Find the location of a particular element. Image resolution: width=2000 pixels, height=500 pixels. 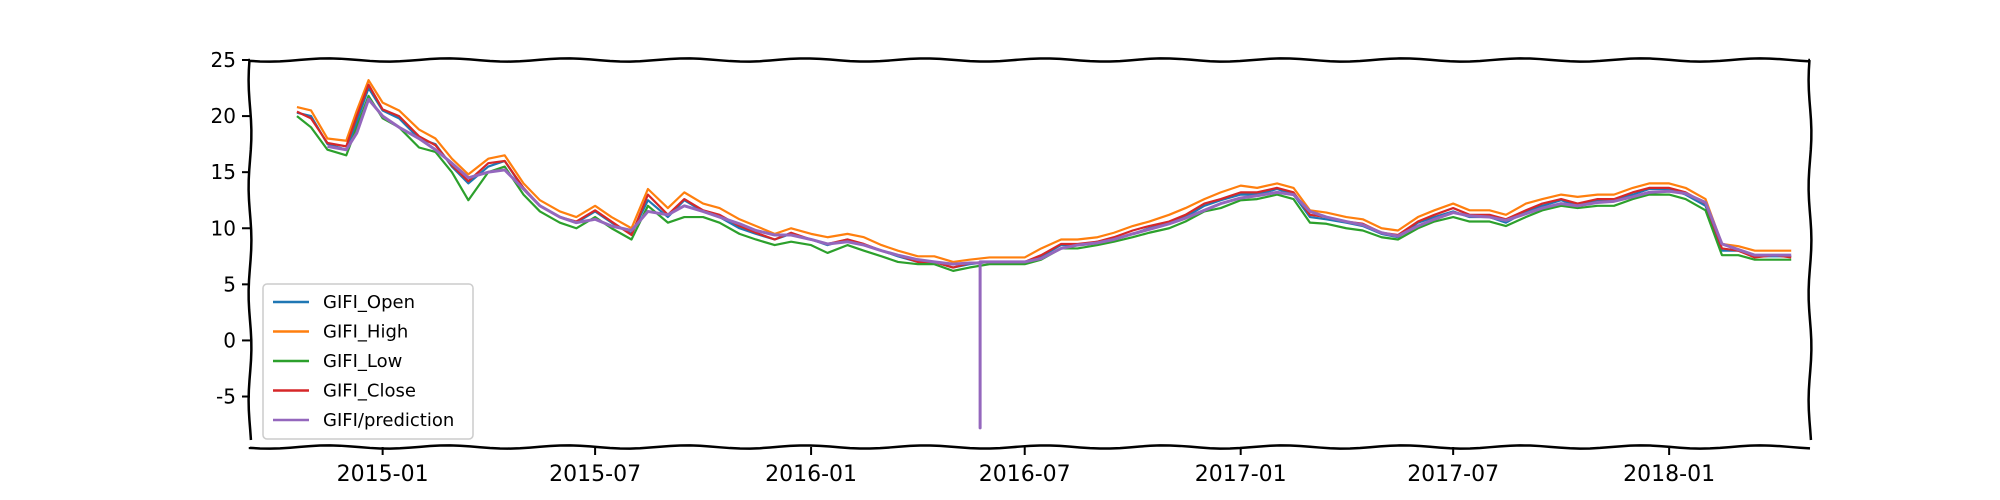

frame-left is located at coordinates (250, 249).